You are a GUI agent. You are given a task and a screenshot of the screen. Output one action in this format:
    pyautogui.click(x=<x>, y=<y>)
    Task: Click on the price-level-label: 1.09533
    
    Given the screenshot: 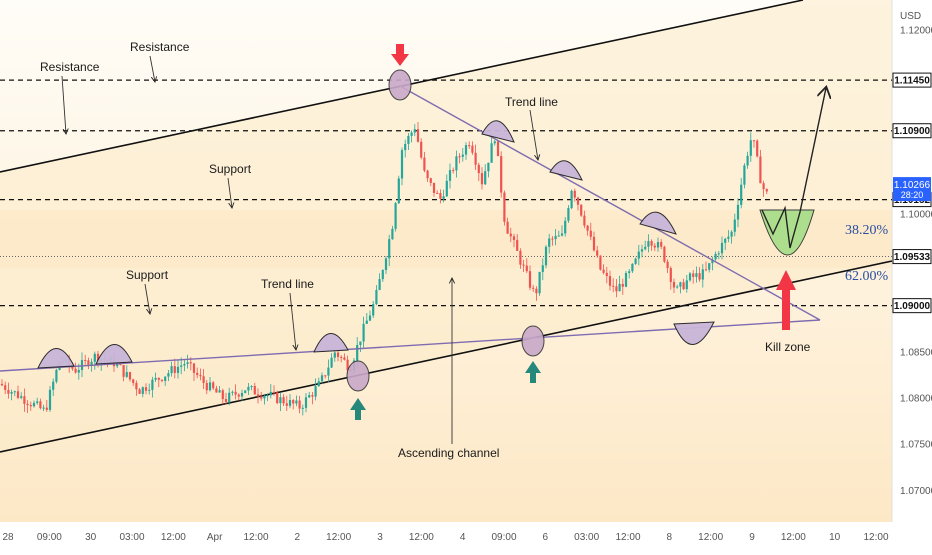 What is the action you would take?
    pyautogui.click(x=912, y=257)
    